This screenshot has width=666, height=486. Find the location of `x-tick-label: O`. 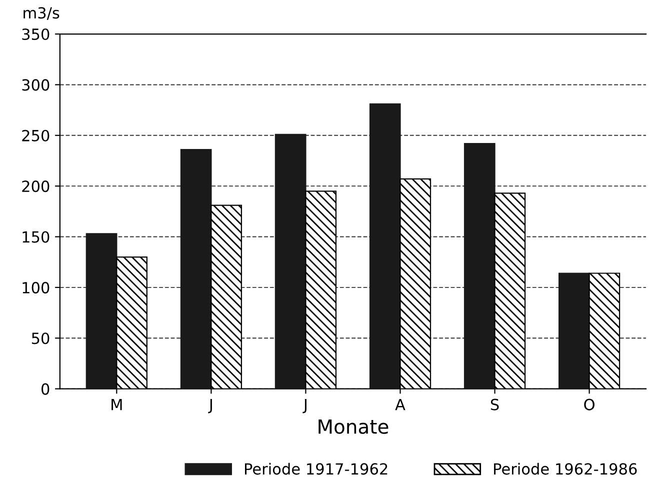

x-tick-label: O is located at coordinates (589, 404).